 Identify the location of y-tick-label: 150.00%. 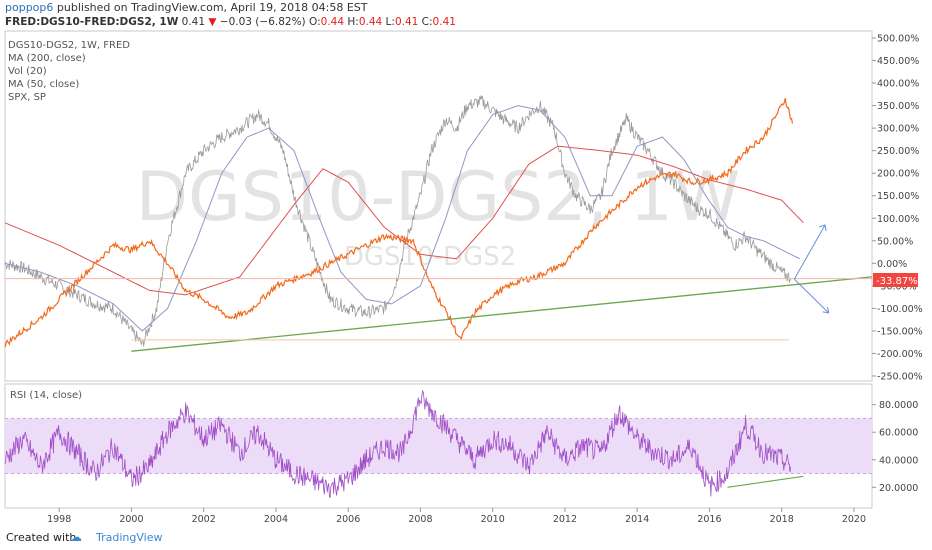
(898, 196).